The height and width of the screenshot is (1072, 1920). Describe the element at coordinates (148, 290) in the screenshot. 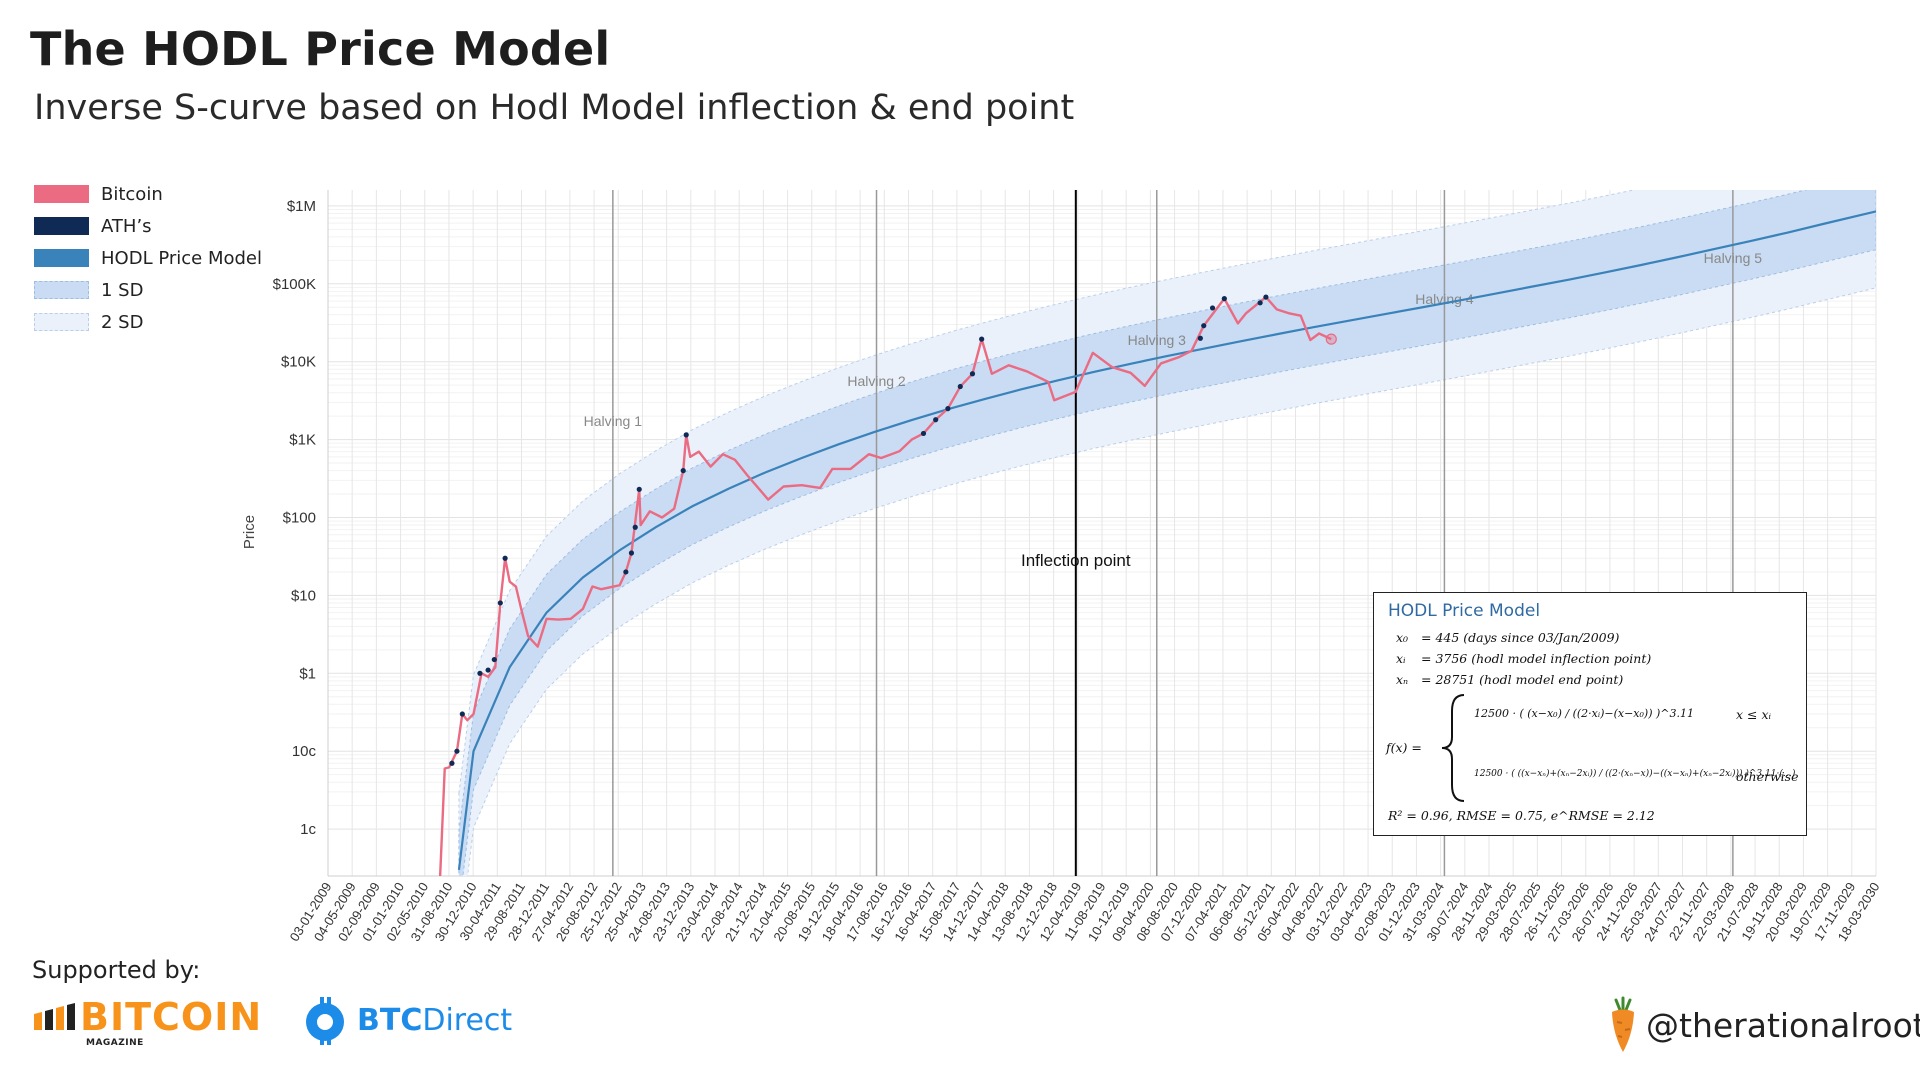

I see `legend-item-1sd: 1 SD` at that location.